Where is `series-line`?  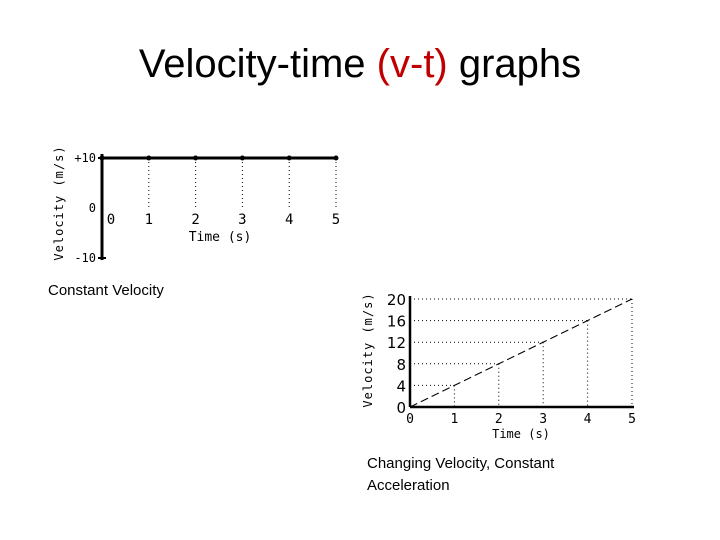 series-line is located at coordinates (521, 353).